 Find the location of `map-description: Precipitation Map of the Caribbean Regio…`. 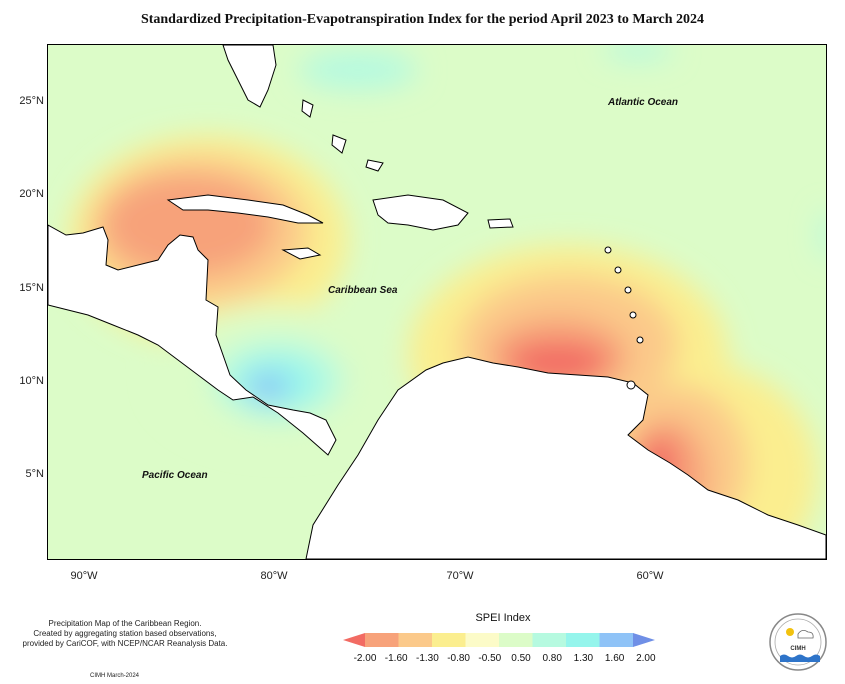

map-description: Precipitation Map of the Caribbean Regio… is located at coordinates (125, 634).